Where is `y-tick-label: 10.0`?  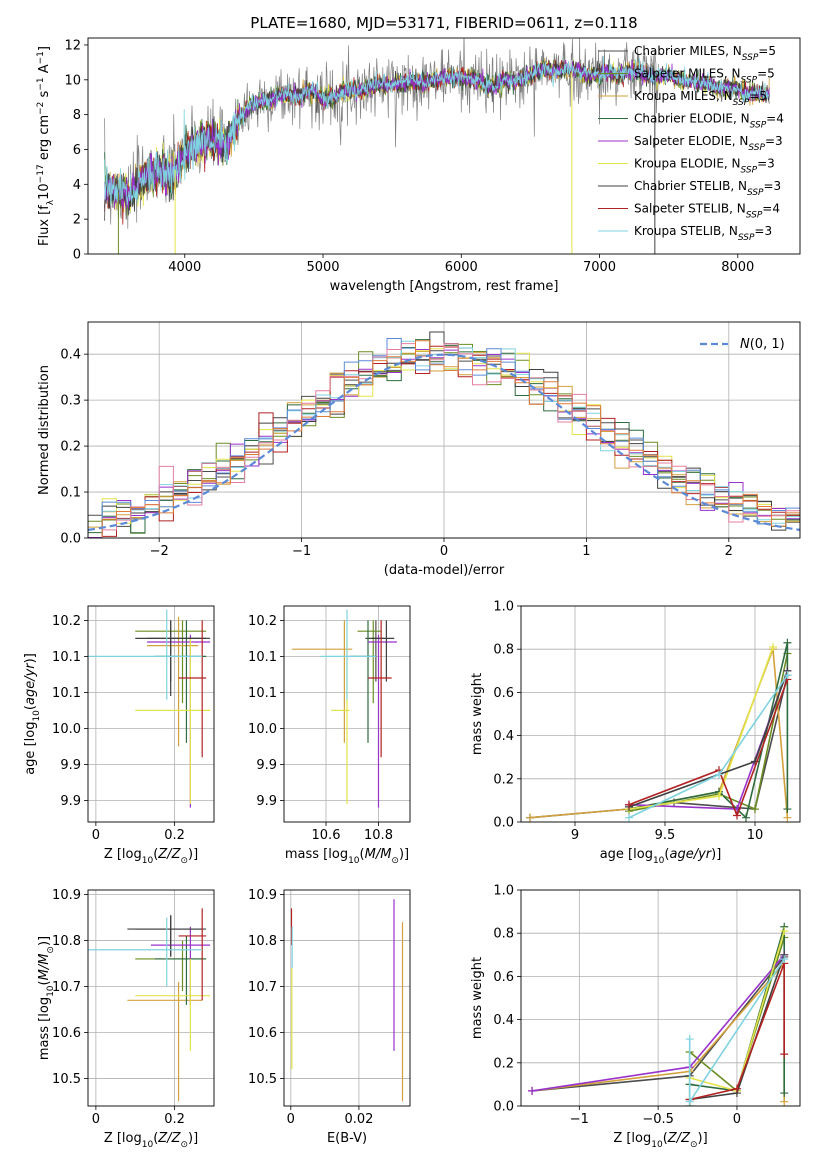
y-tick-label: 10.0 is located at coordinates (262, 729).